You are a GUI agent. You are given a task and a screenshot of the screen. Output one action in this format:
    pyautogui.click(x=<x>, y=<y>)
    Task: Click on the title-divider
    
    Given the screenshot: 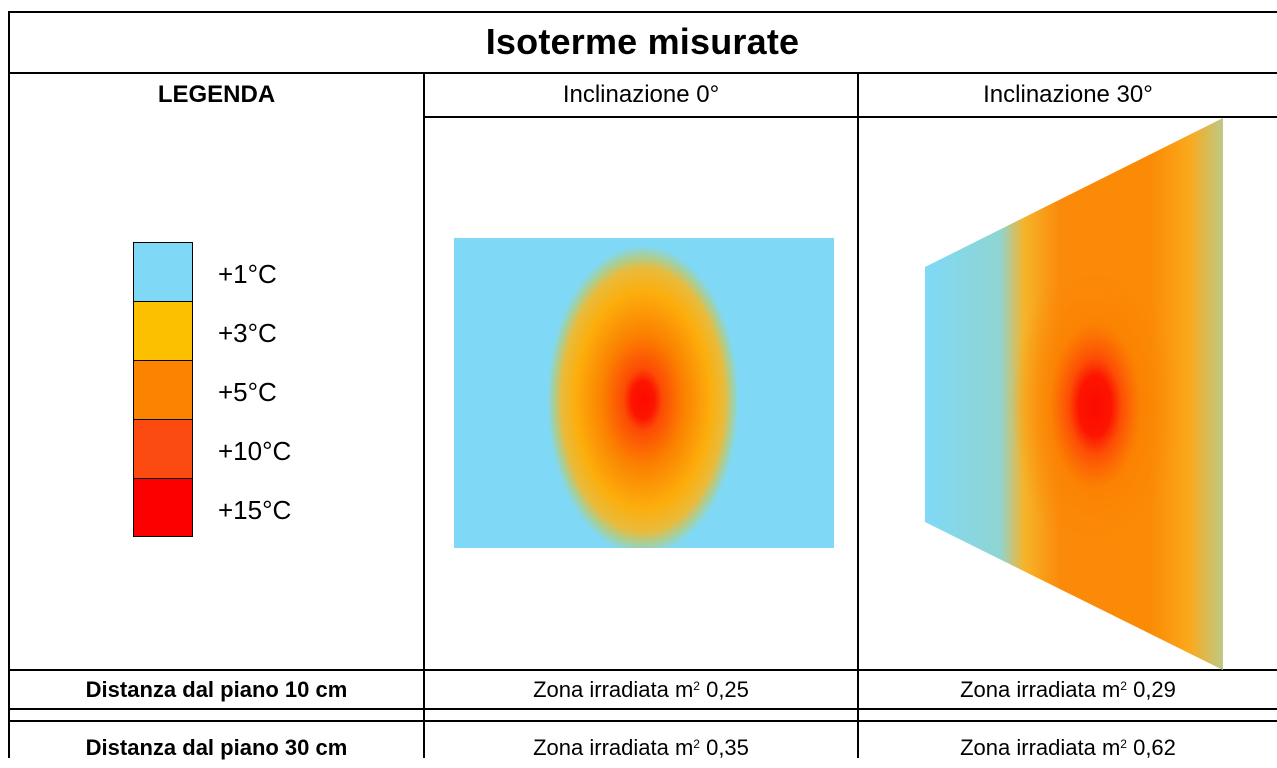 What is the action you would take?
    pyautogui.click(x=642, y=73)
    